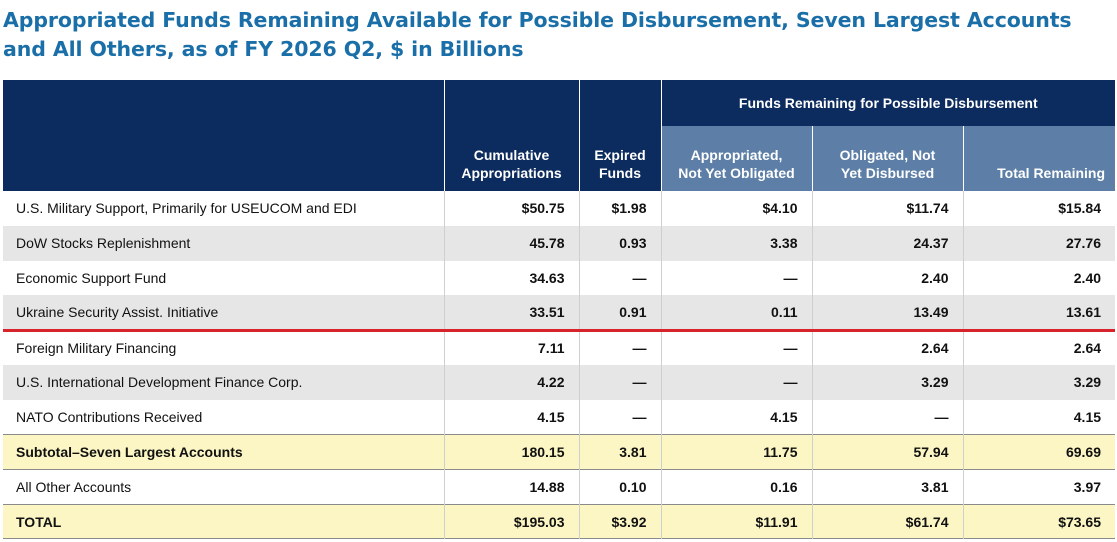 The width and height of the screenshot is (1117, 542). What do you see at coordinates (887, 243) in the screenshot?
I see `cell-obligated: 24.37` at bounding box center [887, 243].